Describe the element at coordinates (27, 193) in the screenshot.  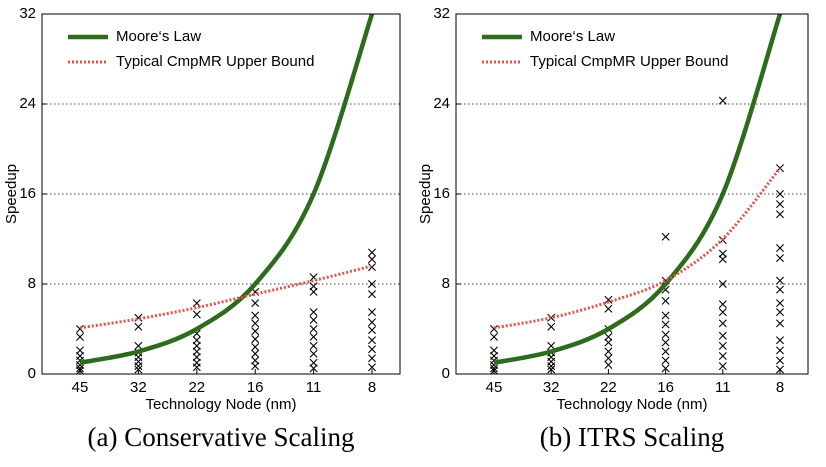
I see `y-tick-label: 16` at that location.